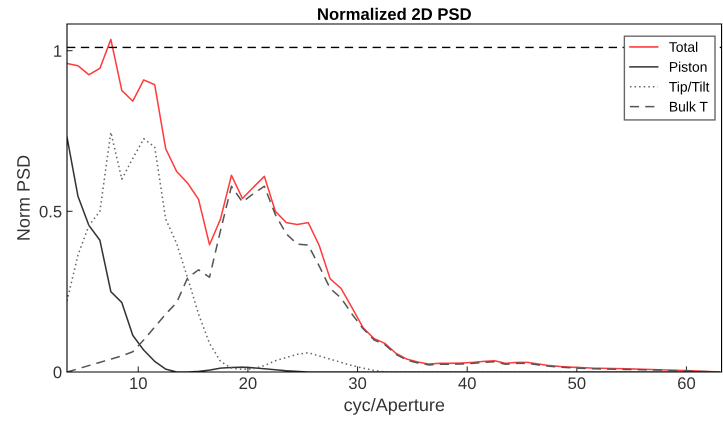 The image size is (723, 428). Describe the element at coordinates (683, 47) in the screenshot. I see `legend-label: Total` at that location.